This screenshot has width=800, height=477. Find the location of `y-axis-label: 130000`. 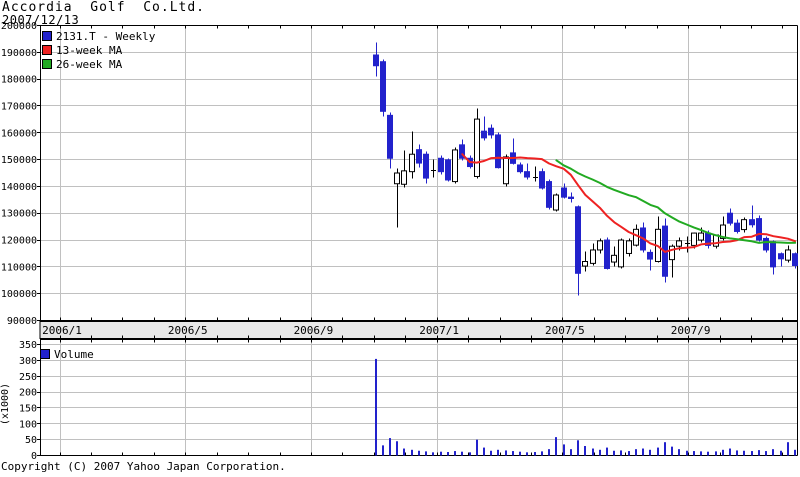

y-axis-label: 130000 is located at coordinates (19, 214).